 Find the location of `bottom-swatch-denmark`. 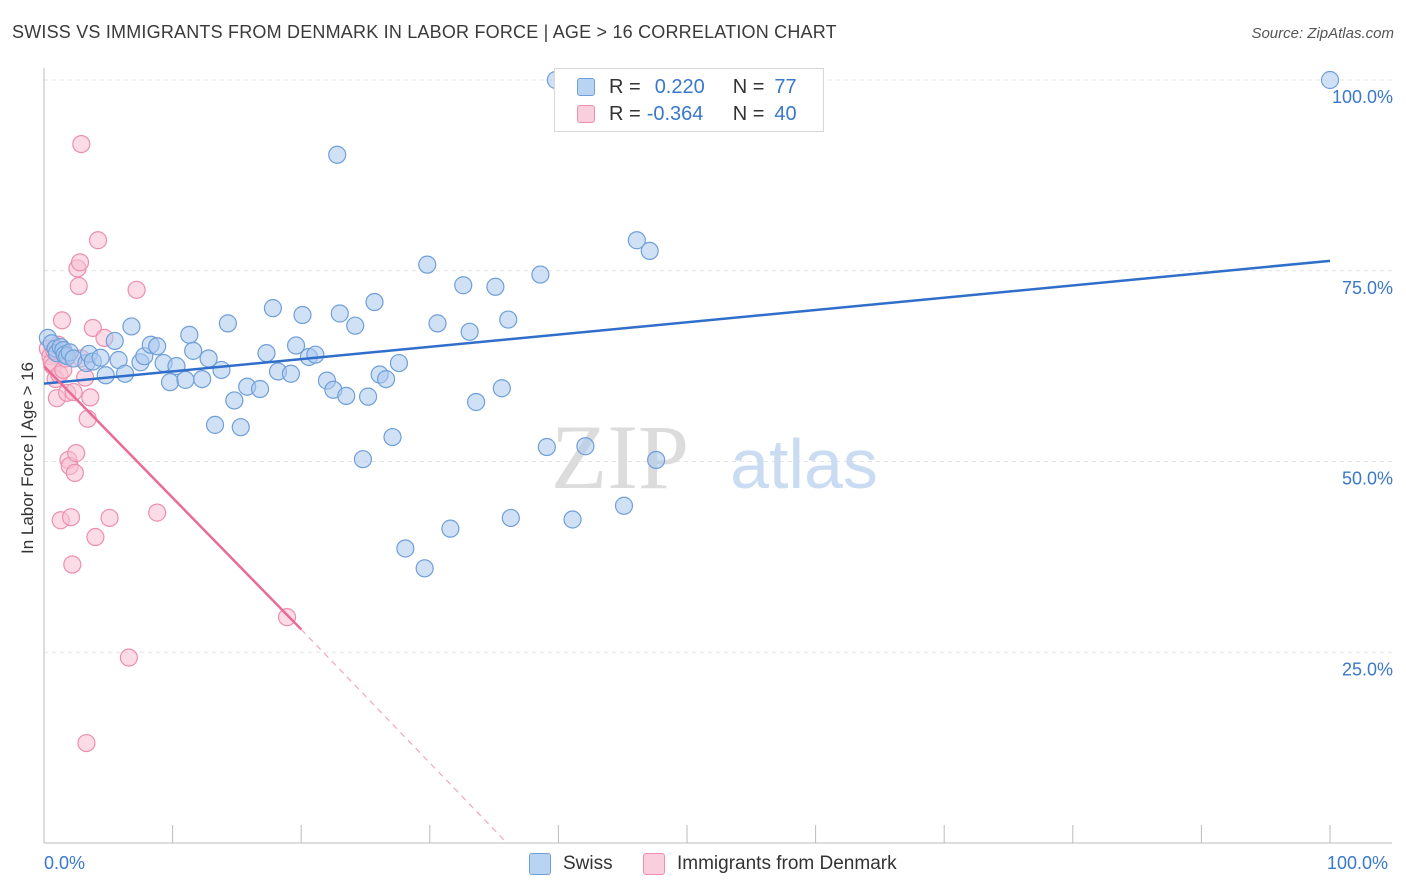

bottom-swatch-denmark is located at coordinates (654, 864).